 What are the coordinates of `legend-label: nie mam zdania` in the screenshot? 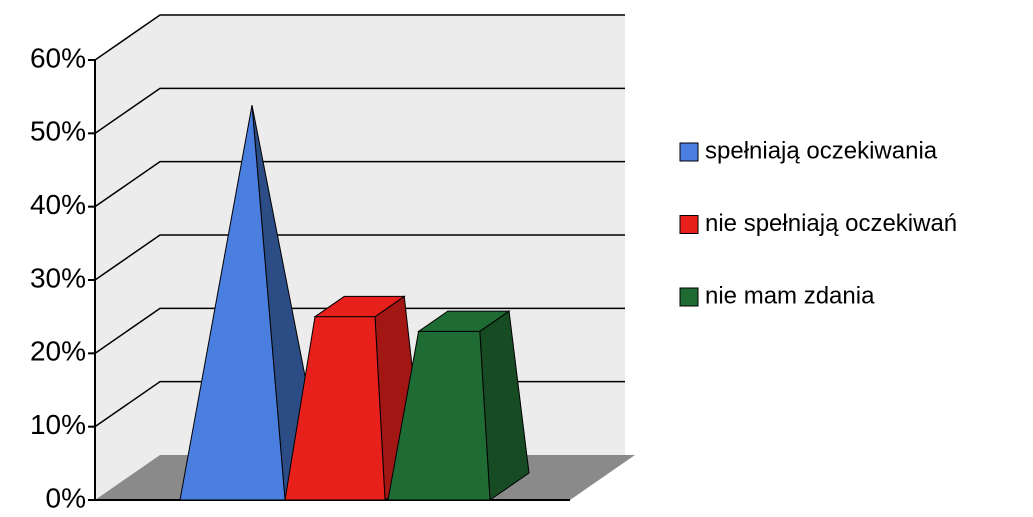 It's located at (790, 295).